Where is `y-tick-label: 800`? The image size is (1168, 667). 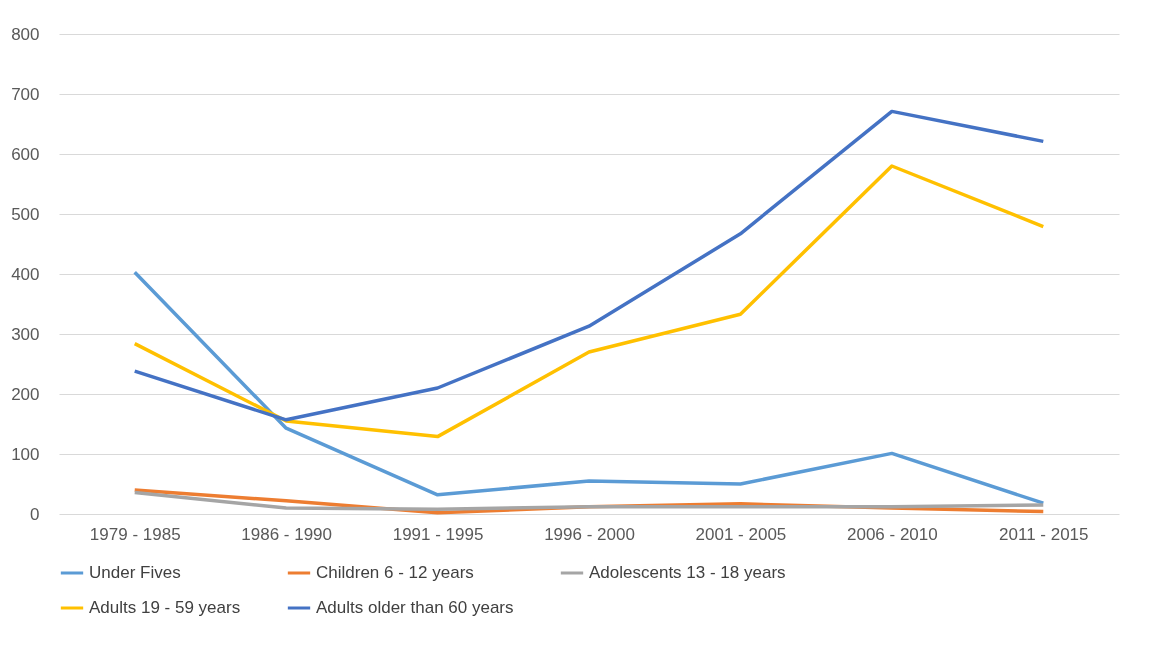
y-tick-label: 800 is located at coordinates (25, 34).